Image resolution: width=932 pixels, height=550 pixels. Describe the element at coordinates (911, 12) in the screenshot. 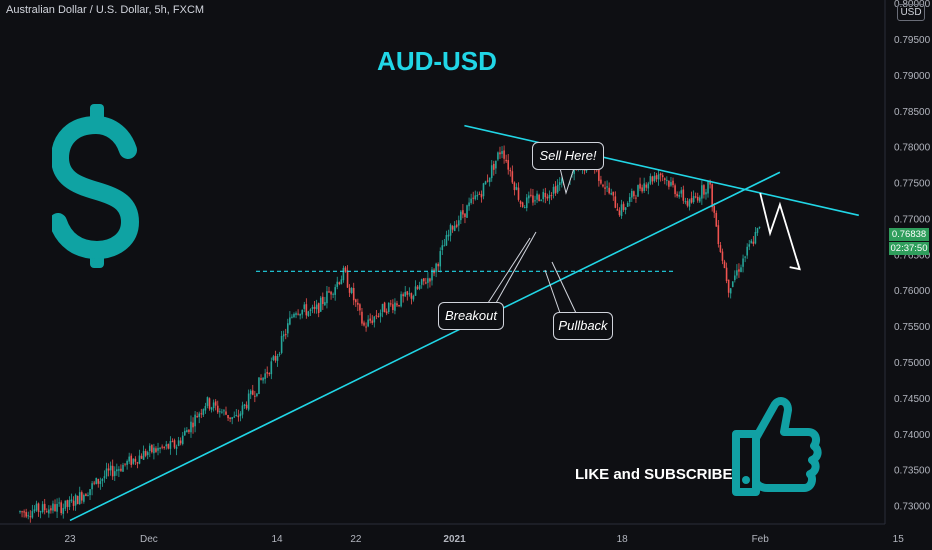

I see `currency-badge: USD` at that location.